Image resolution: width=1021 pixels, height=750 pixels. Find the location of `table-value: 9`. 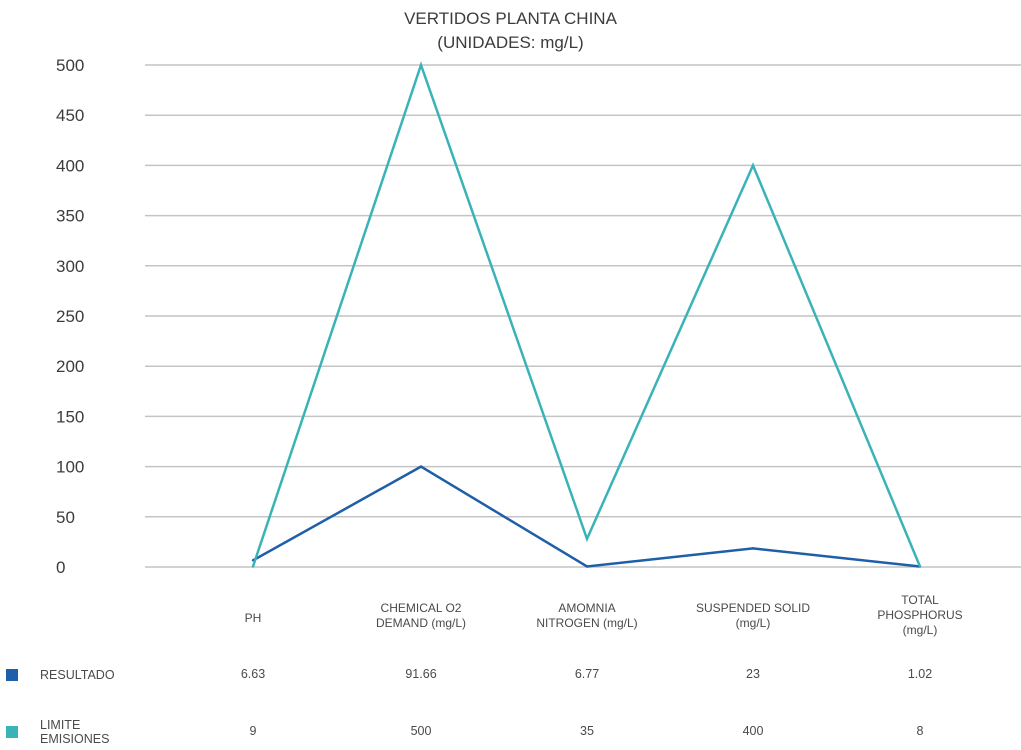

table-value: 9 is located at coordinates (253, 731).